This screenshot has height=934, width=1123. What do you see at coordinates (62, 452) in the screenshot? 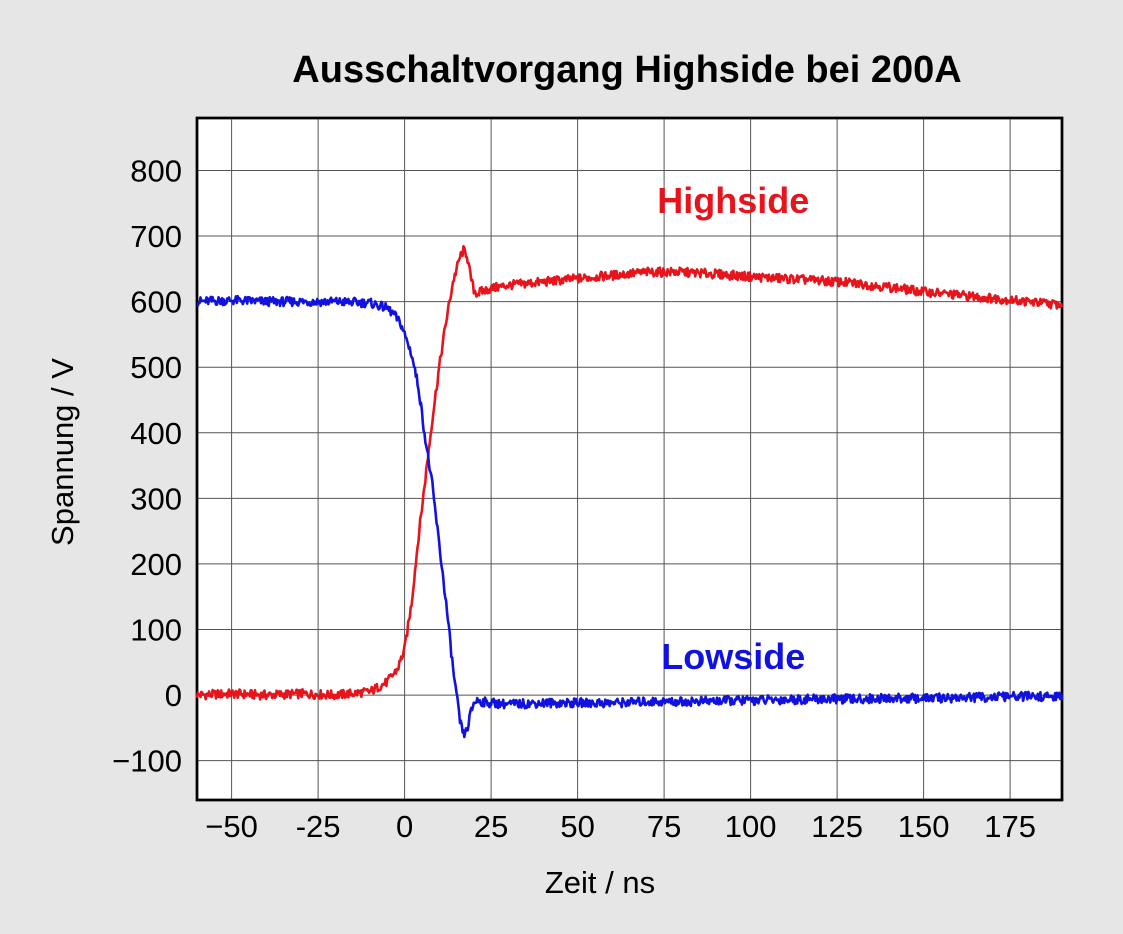
I see `y-axis-label: Spannung / V` at bounding box center [62, 452].